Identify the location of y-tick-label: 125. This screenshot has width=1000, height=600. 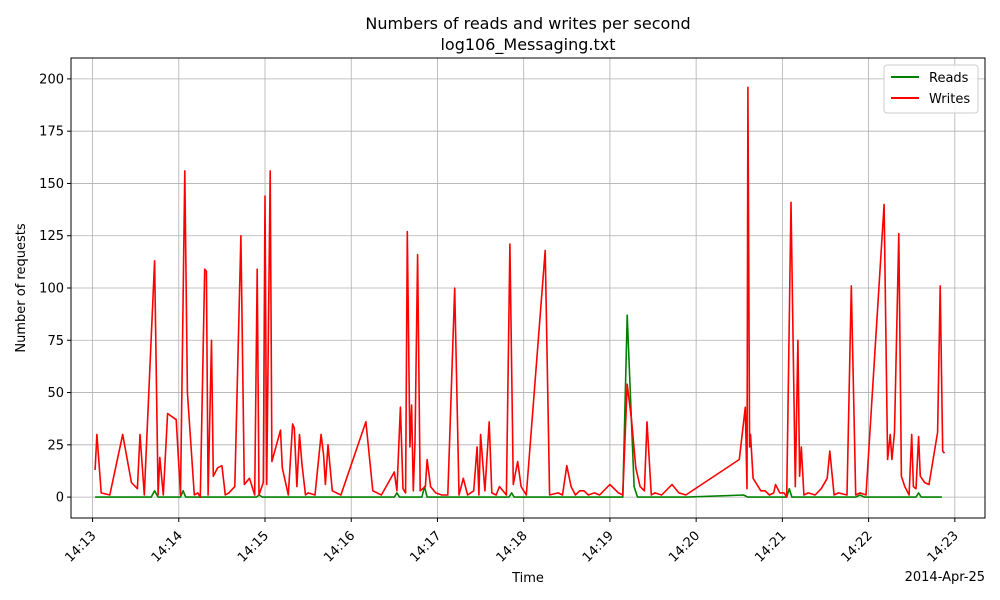
(51, 236).